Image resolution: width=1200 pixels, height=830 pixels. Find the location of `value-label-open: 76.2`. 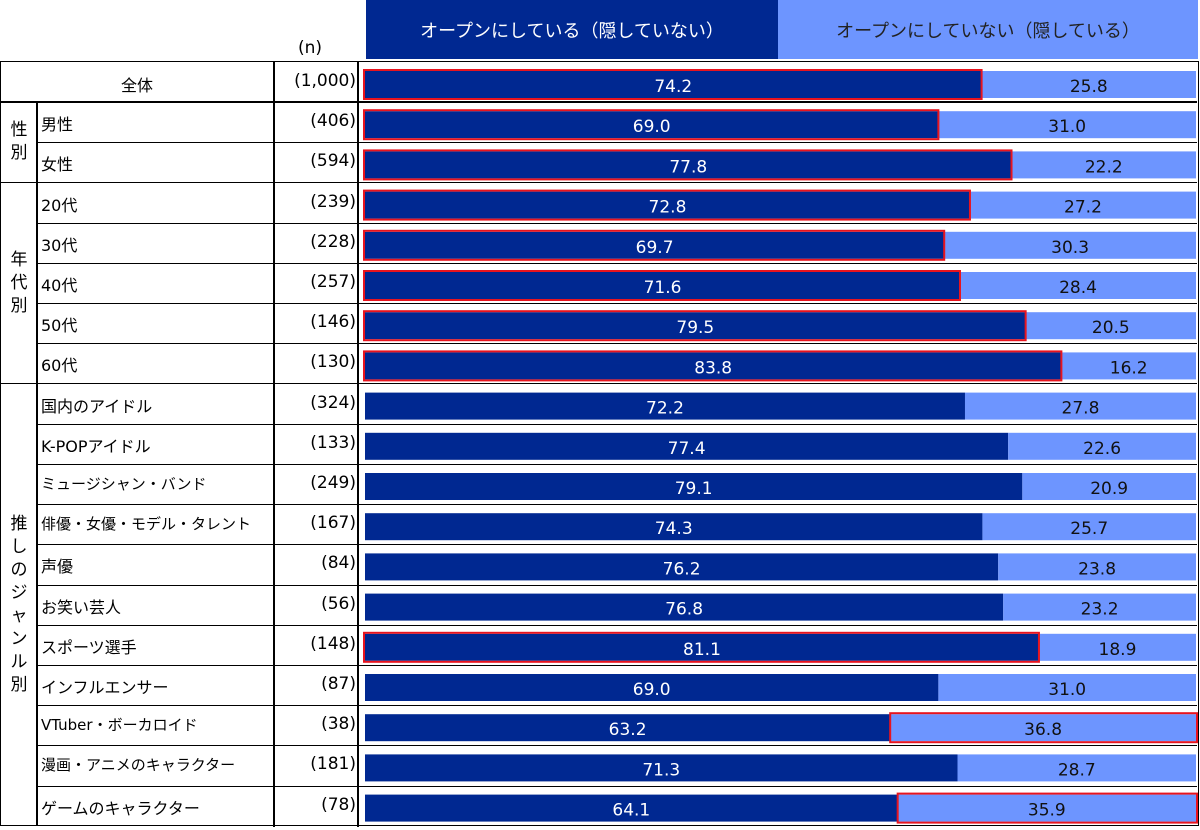

value-label-open: 76.2 is located at coordinates (682, 569).